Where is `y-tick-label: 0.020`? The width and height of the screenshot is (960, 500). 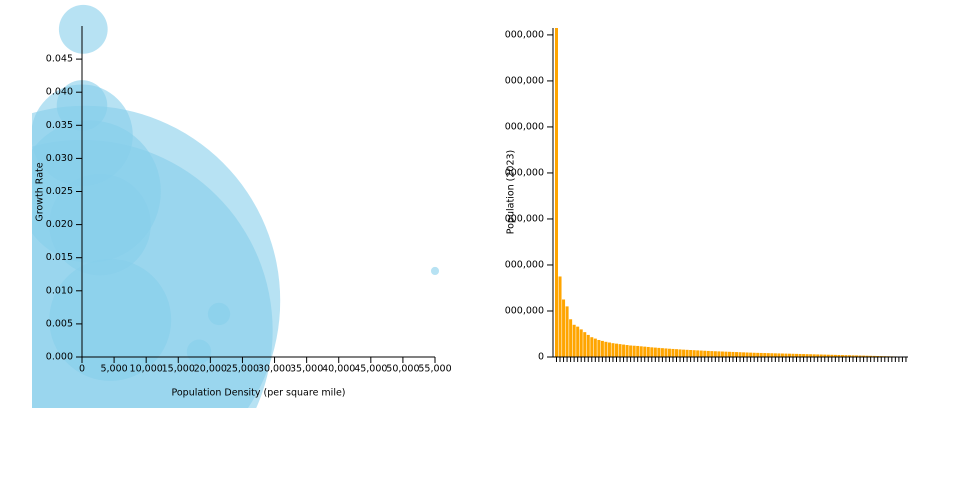 y-tick-label: 0.020 is located at coordinates (59, 224).